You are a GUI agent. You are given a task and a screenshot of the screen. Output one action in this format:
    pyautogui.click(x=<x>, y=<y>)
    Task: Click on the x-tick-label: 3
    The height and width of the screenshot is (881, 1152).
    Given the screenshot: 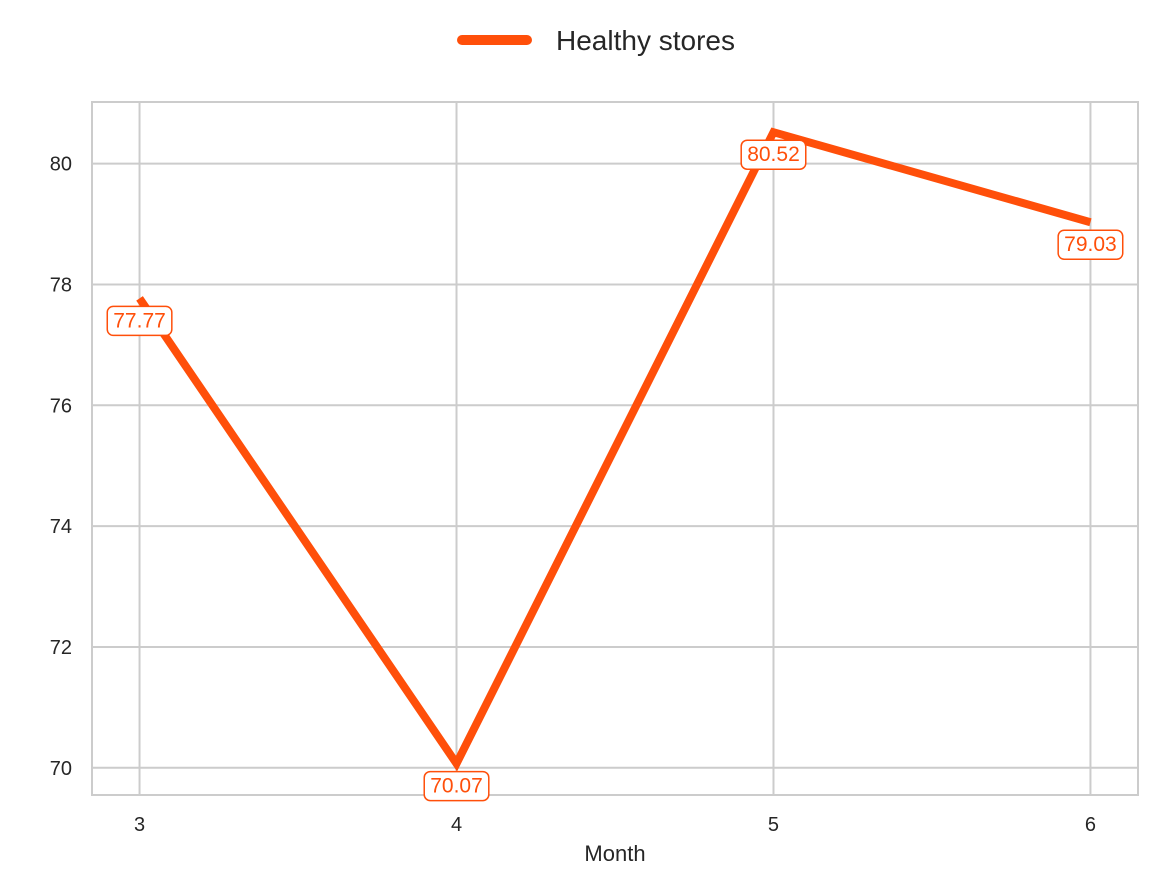 What is the action you would take?
    pyautogui.click(x=139, y=825)
    